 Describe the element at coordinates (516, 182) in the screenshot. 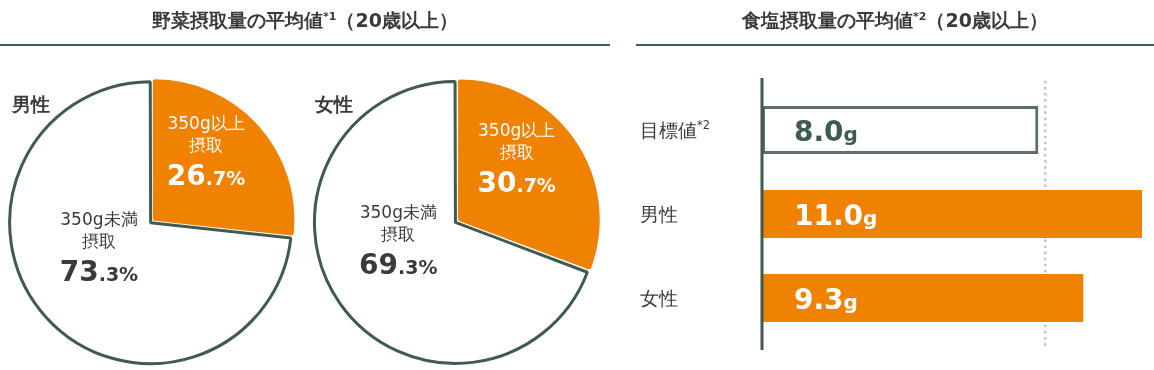

I see `data-label: 30.7%` at that location.